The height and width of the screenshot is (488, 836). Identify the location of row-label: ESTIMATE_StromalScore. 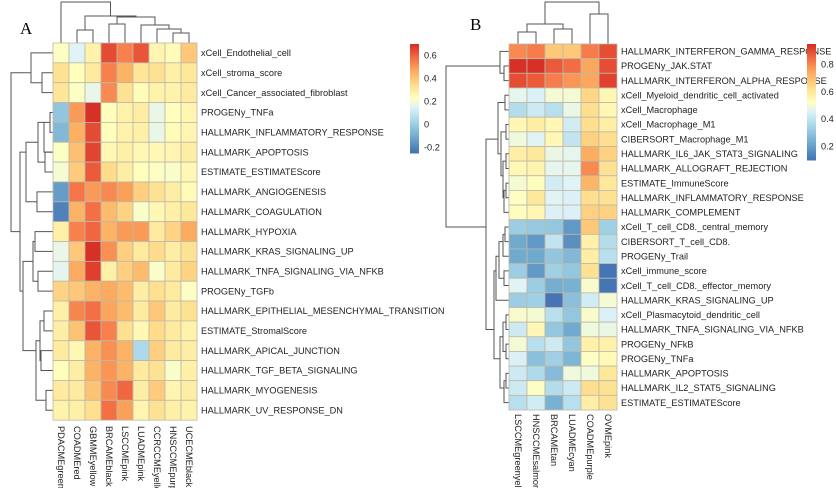
(254, 331).